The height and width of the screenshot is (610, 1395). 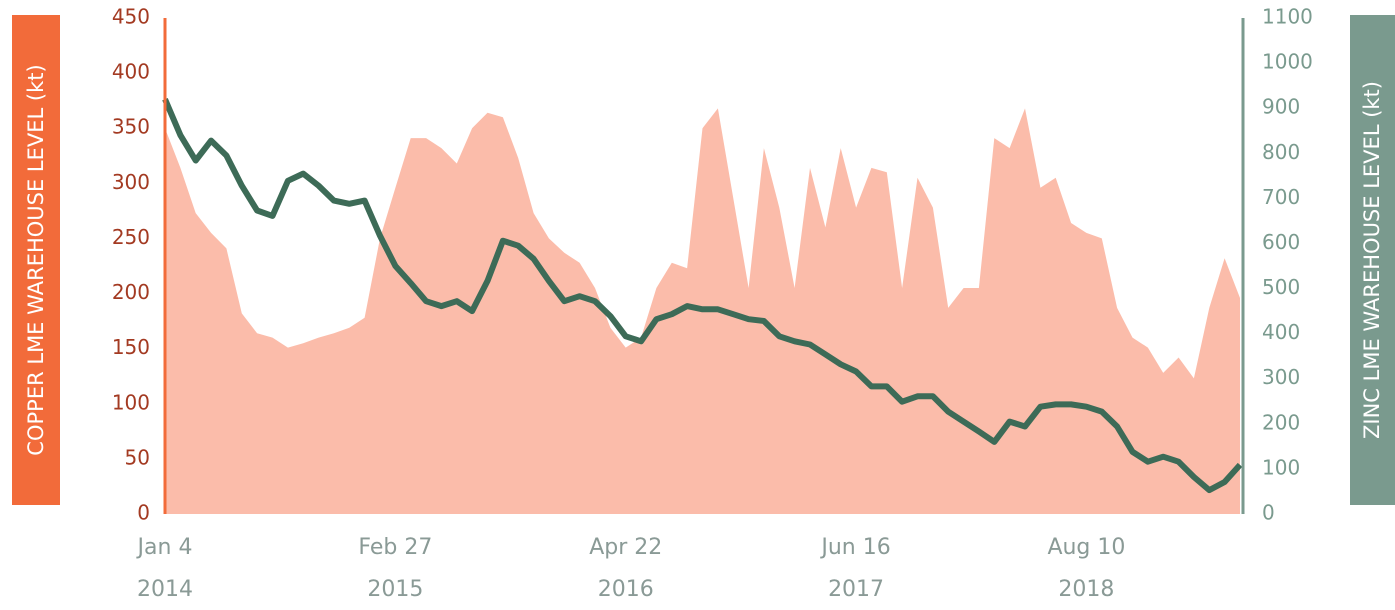 I want to click on y-tick-label: 150, so click(x=131, y=347).